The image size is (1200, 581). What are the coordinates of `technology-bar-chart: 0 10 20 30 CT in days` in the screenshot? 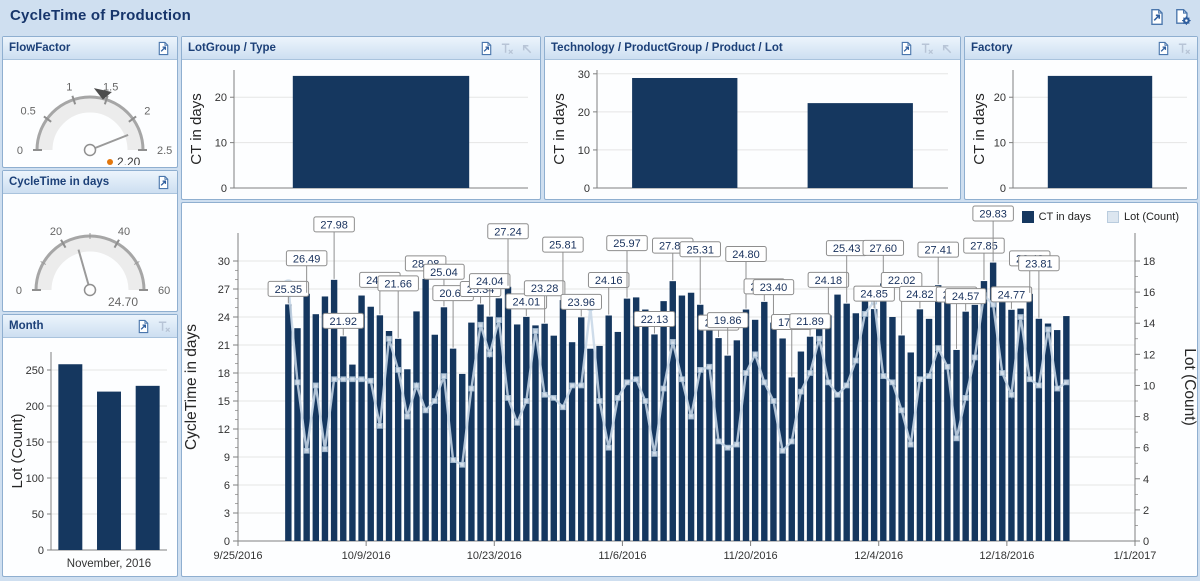 It's located at (752, 129).